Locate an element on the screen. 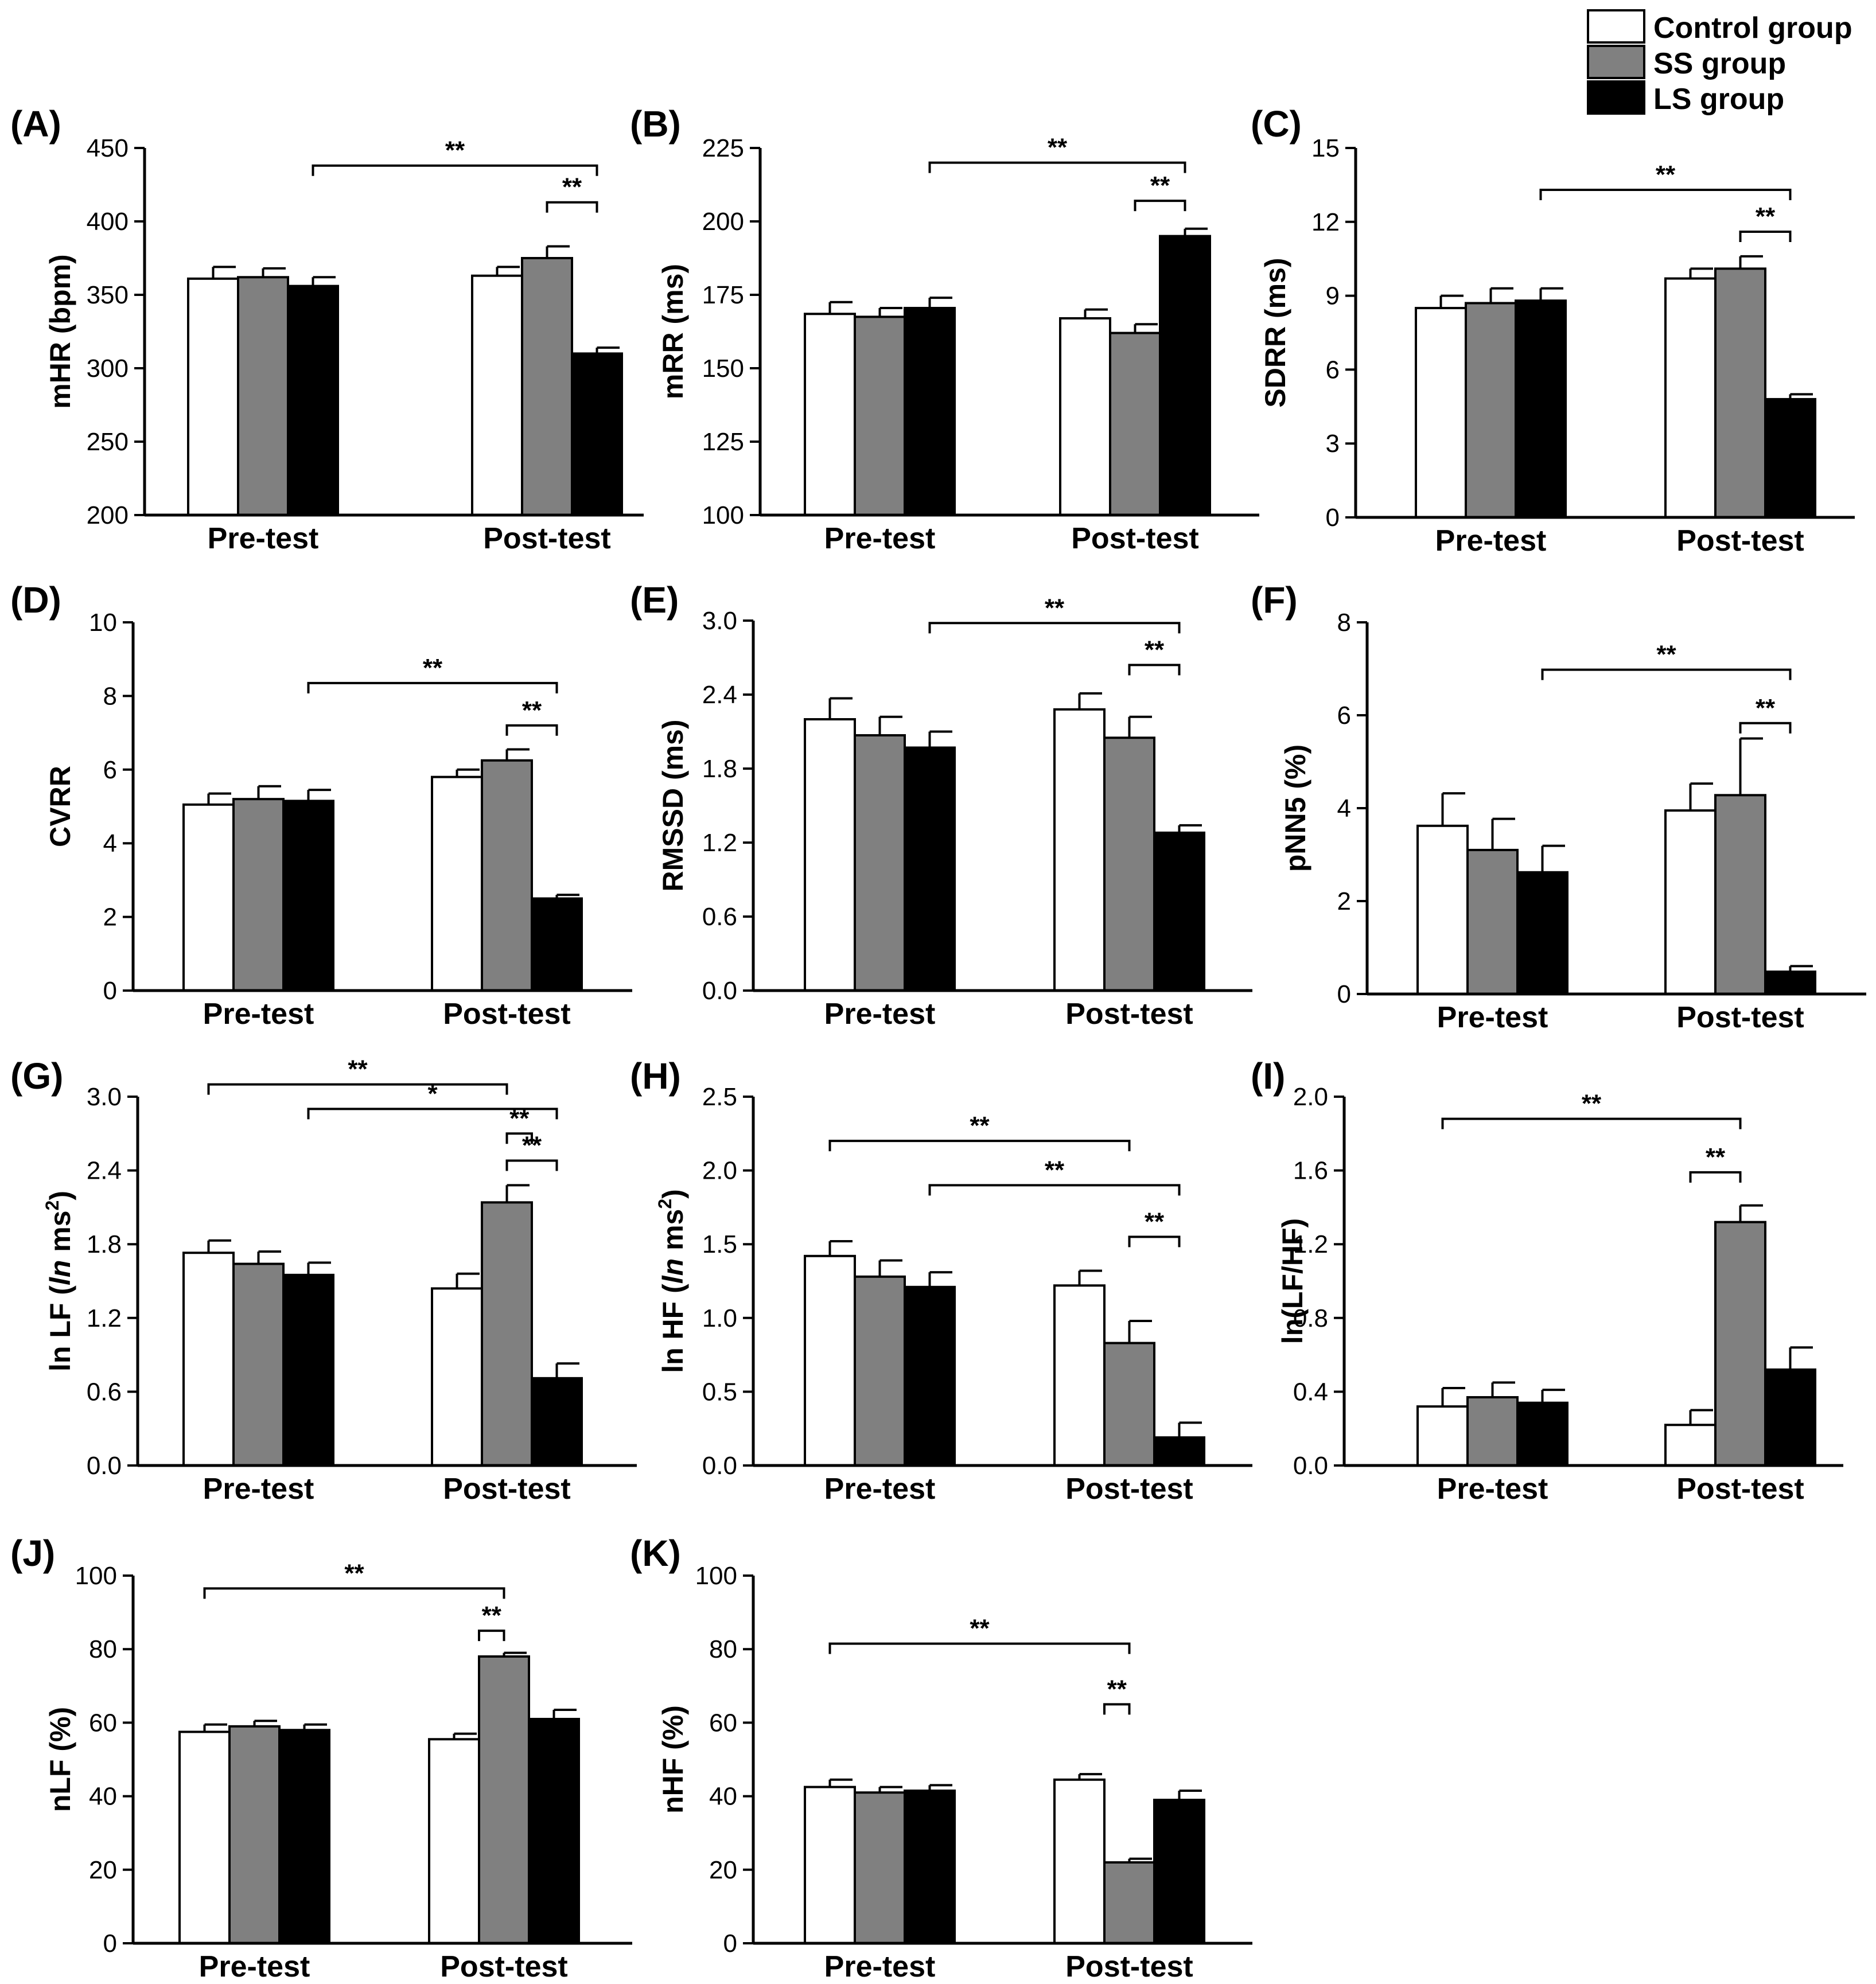 The height and width of the screenshot is (1984, 1876). y-tick-label: 15 is located at coordinates (1325, 148).